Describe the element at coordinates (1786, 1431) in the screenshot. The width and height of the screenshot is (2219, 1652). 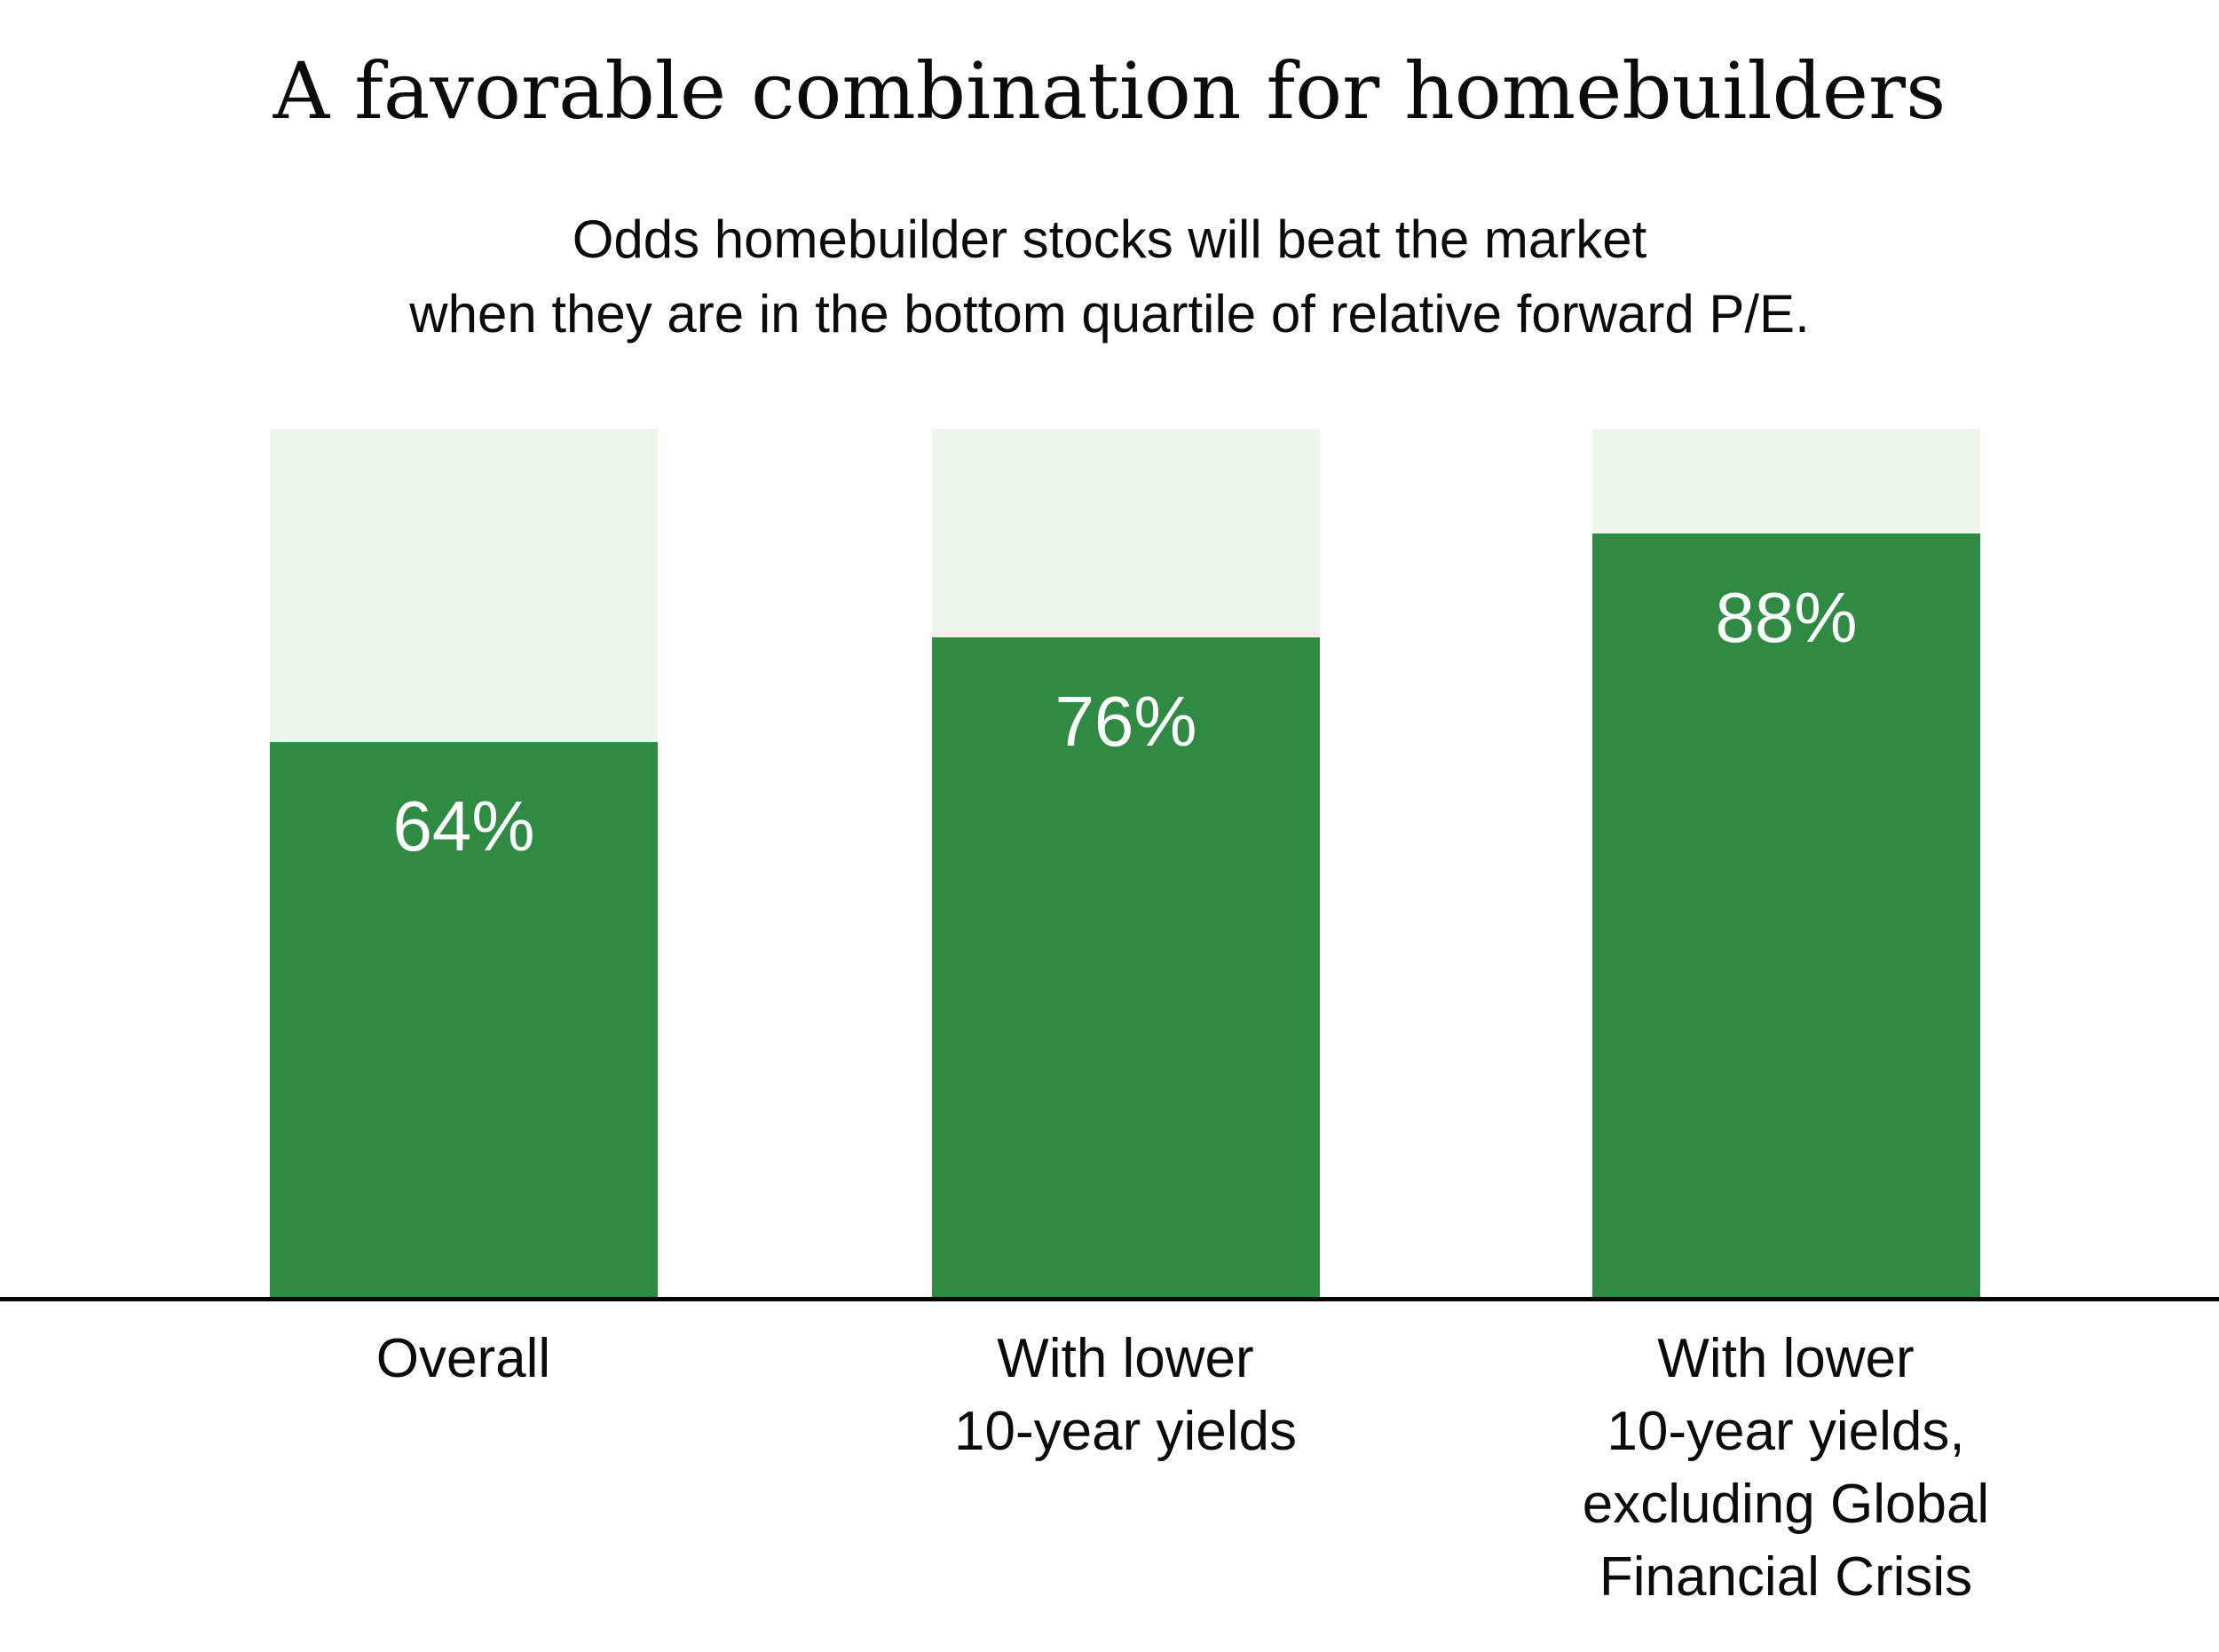
I see `category-label-line: 10-year yields,` at that location.